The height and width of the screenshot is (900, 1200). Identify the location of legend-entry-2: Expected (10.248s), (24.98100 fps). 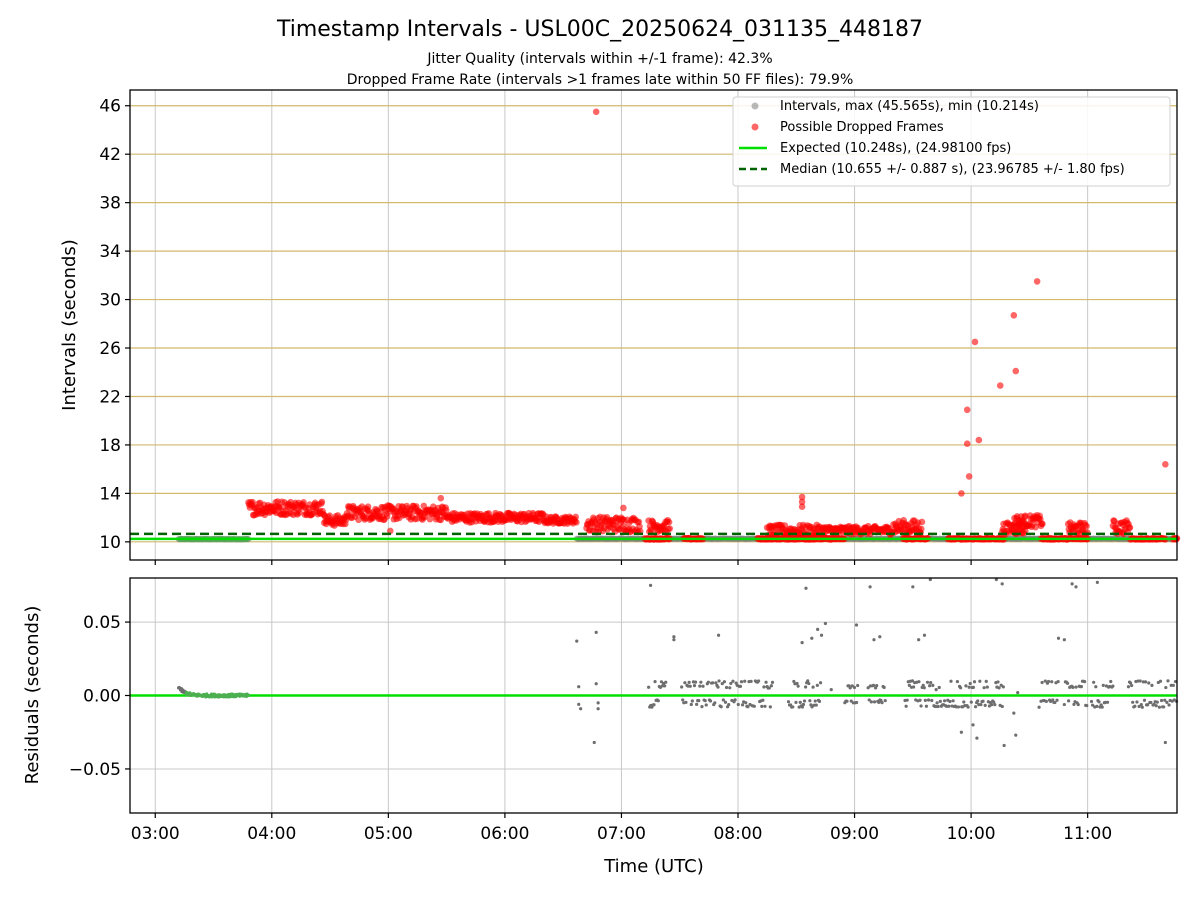
(895, 148).